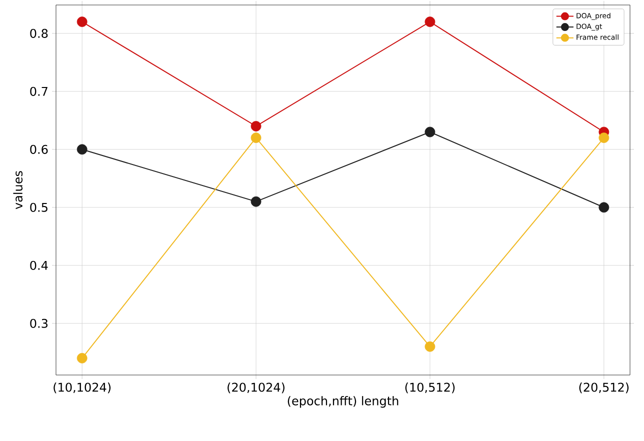 This screenshot has width=644, height=441. What do you see at coordinates (39, 149) in the screenshot?
I see `y-tick-label: 0.6` at bounding box center [39, 149].